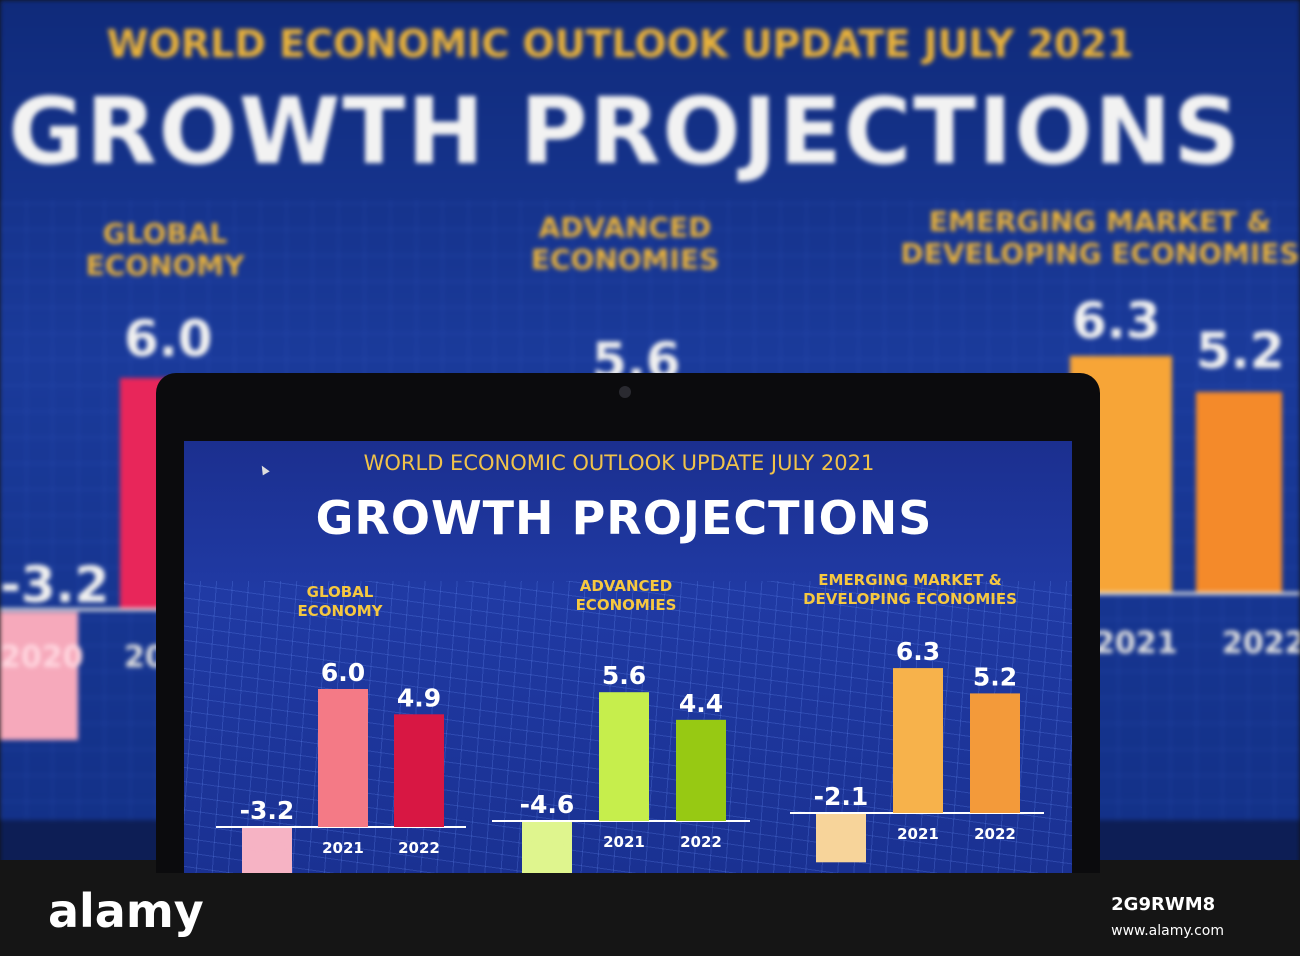 The height and width of the screenshot is (956, 1300). Describe the element at coordinates (625, 131) in the screenshot. I see `background-title: GROWTH PROJECTIONS` at that location.